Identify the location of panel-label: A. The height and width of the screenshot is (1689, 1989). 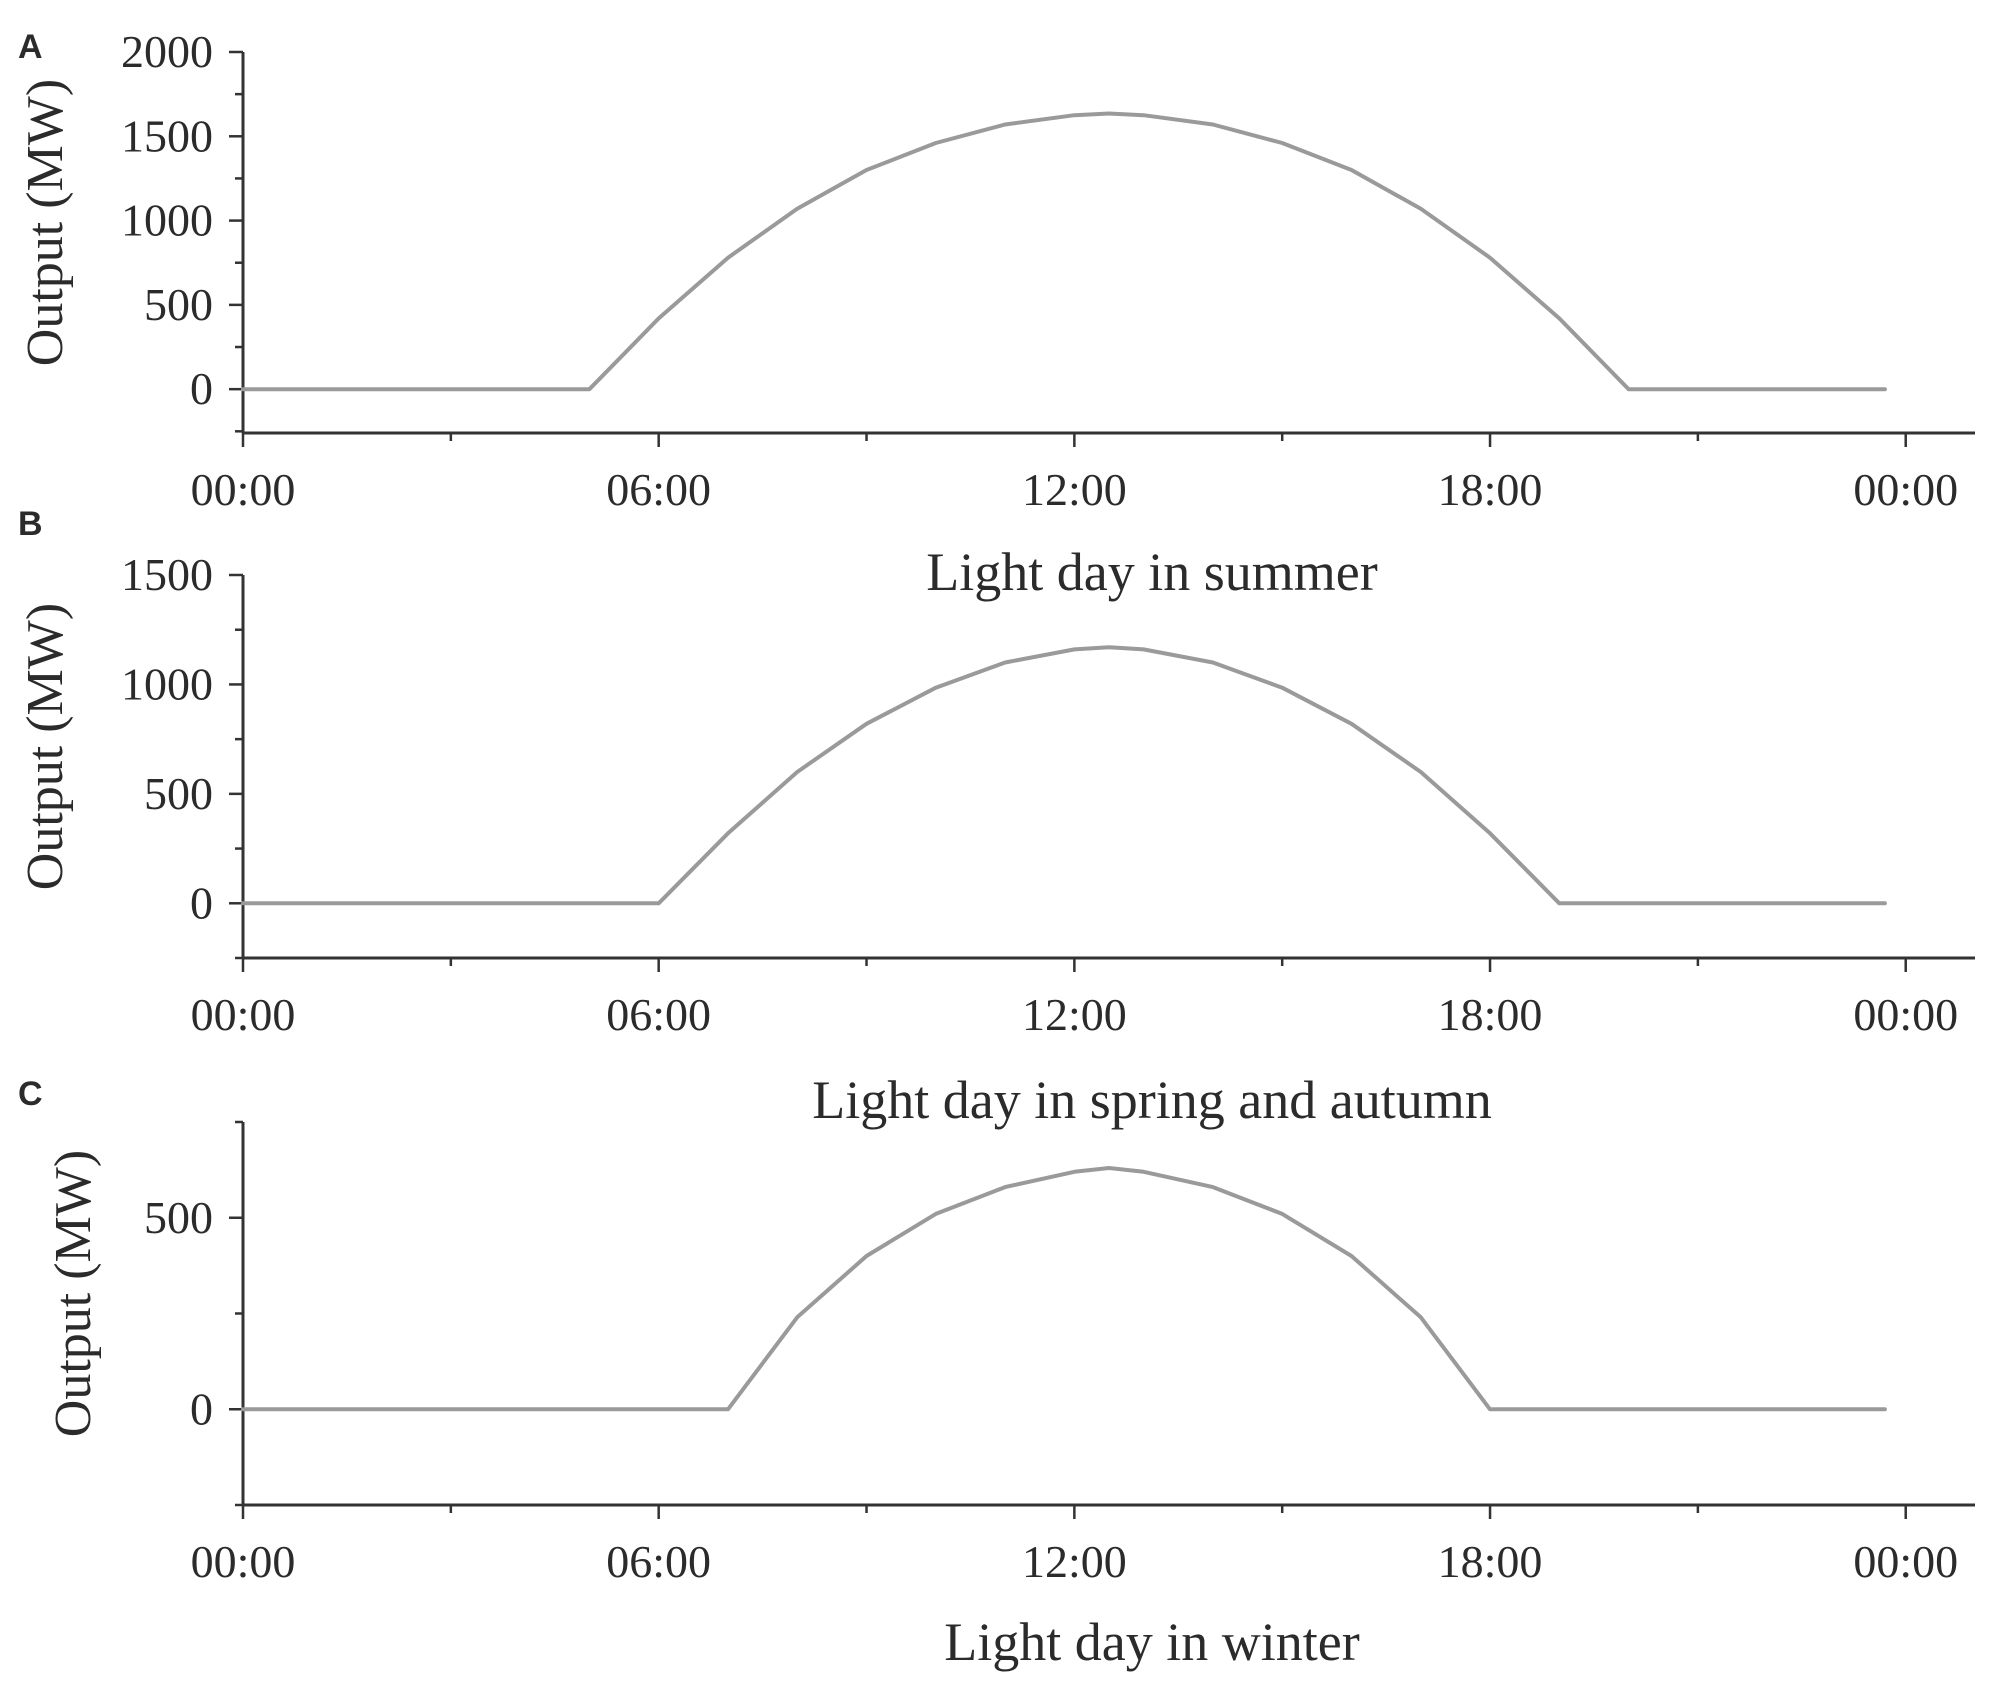
(30, 47).